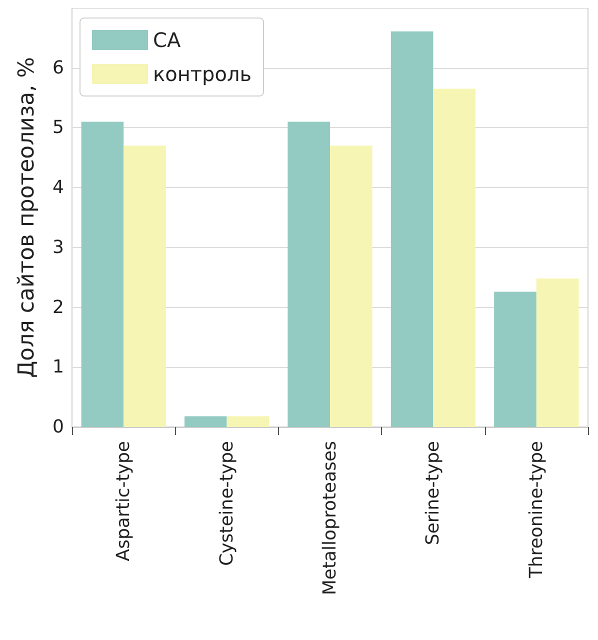  What do you see at coordinates (58, 67) in the screenshot?
I see `y-tick-label: 6` at bounding box center [58, 67].